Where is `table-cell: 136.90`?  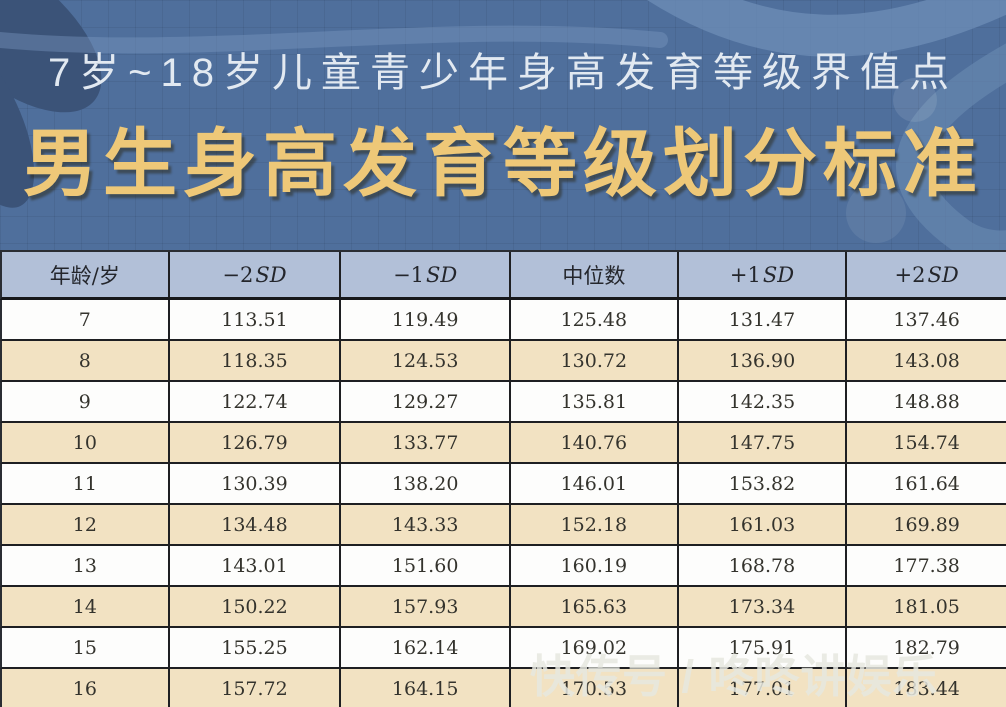
table-cell: 136.90 is located at coordinates (763, 360).